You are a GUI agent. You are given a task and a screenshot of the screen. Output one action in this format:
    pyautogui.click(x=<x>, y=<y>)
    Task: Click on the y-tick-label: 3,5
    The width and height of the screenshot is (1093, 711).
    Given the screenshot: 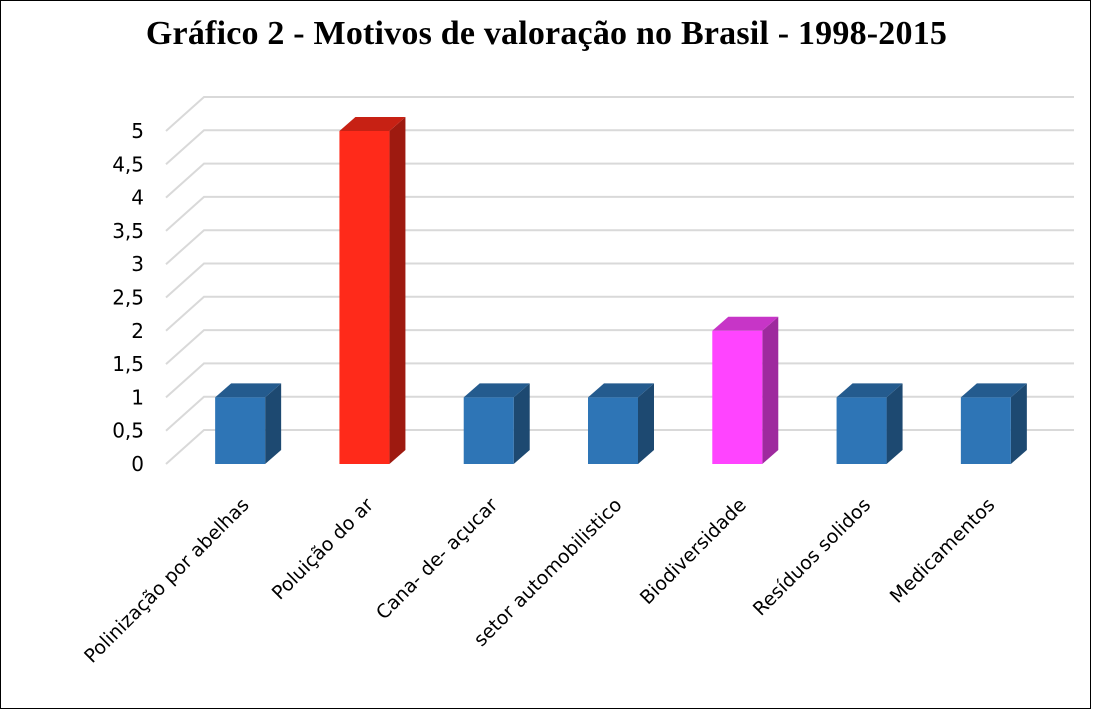 What is the action you would take?
    pyautogui.click(x=128, y=231)
    